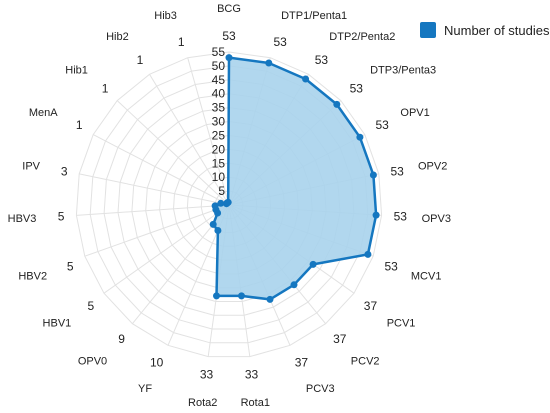 This screenshot has height=413, width=550. What do you see at coordinates (76, 70) in the screenshot?
I see `category-label: Hib1` at bounding box center [76, 70].